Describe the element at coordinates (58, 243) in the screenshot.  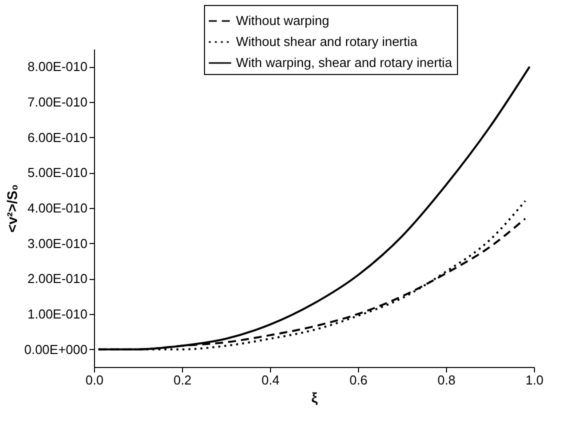
I see `y-tick-label: 3.00E-010` at that location.